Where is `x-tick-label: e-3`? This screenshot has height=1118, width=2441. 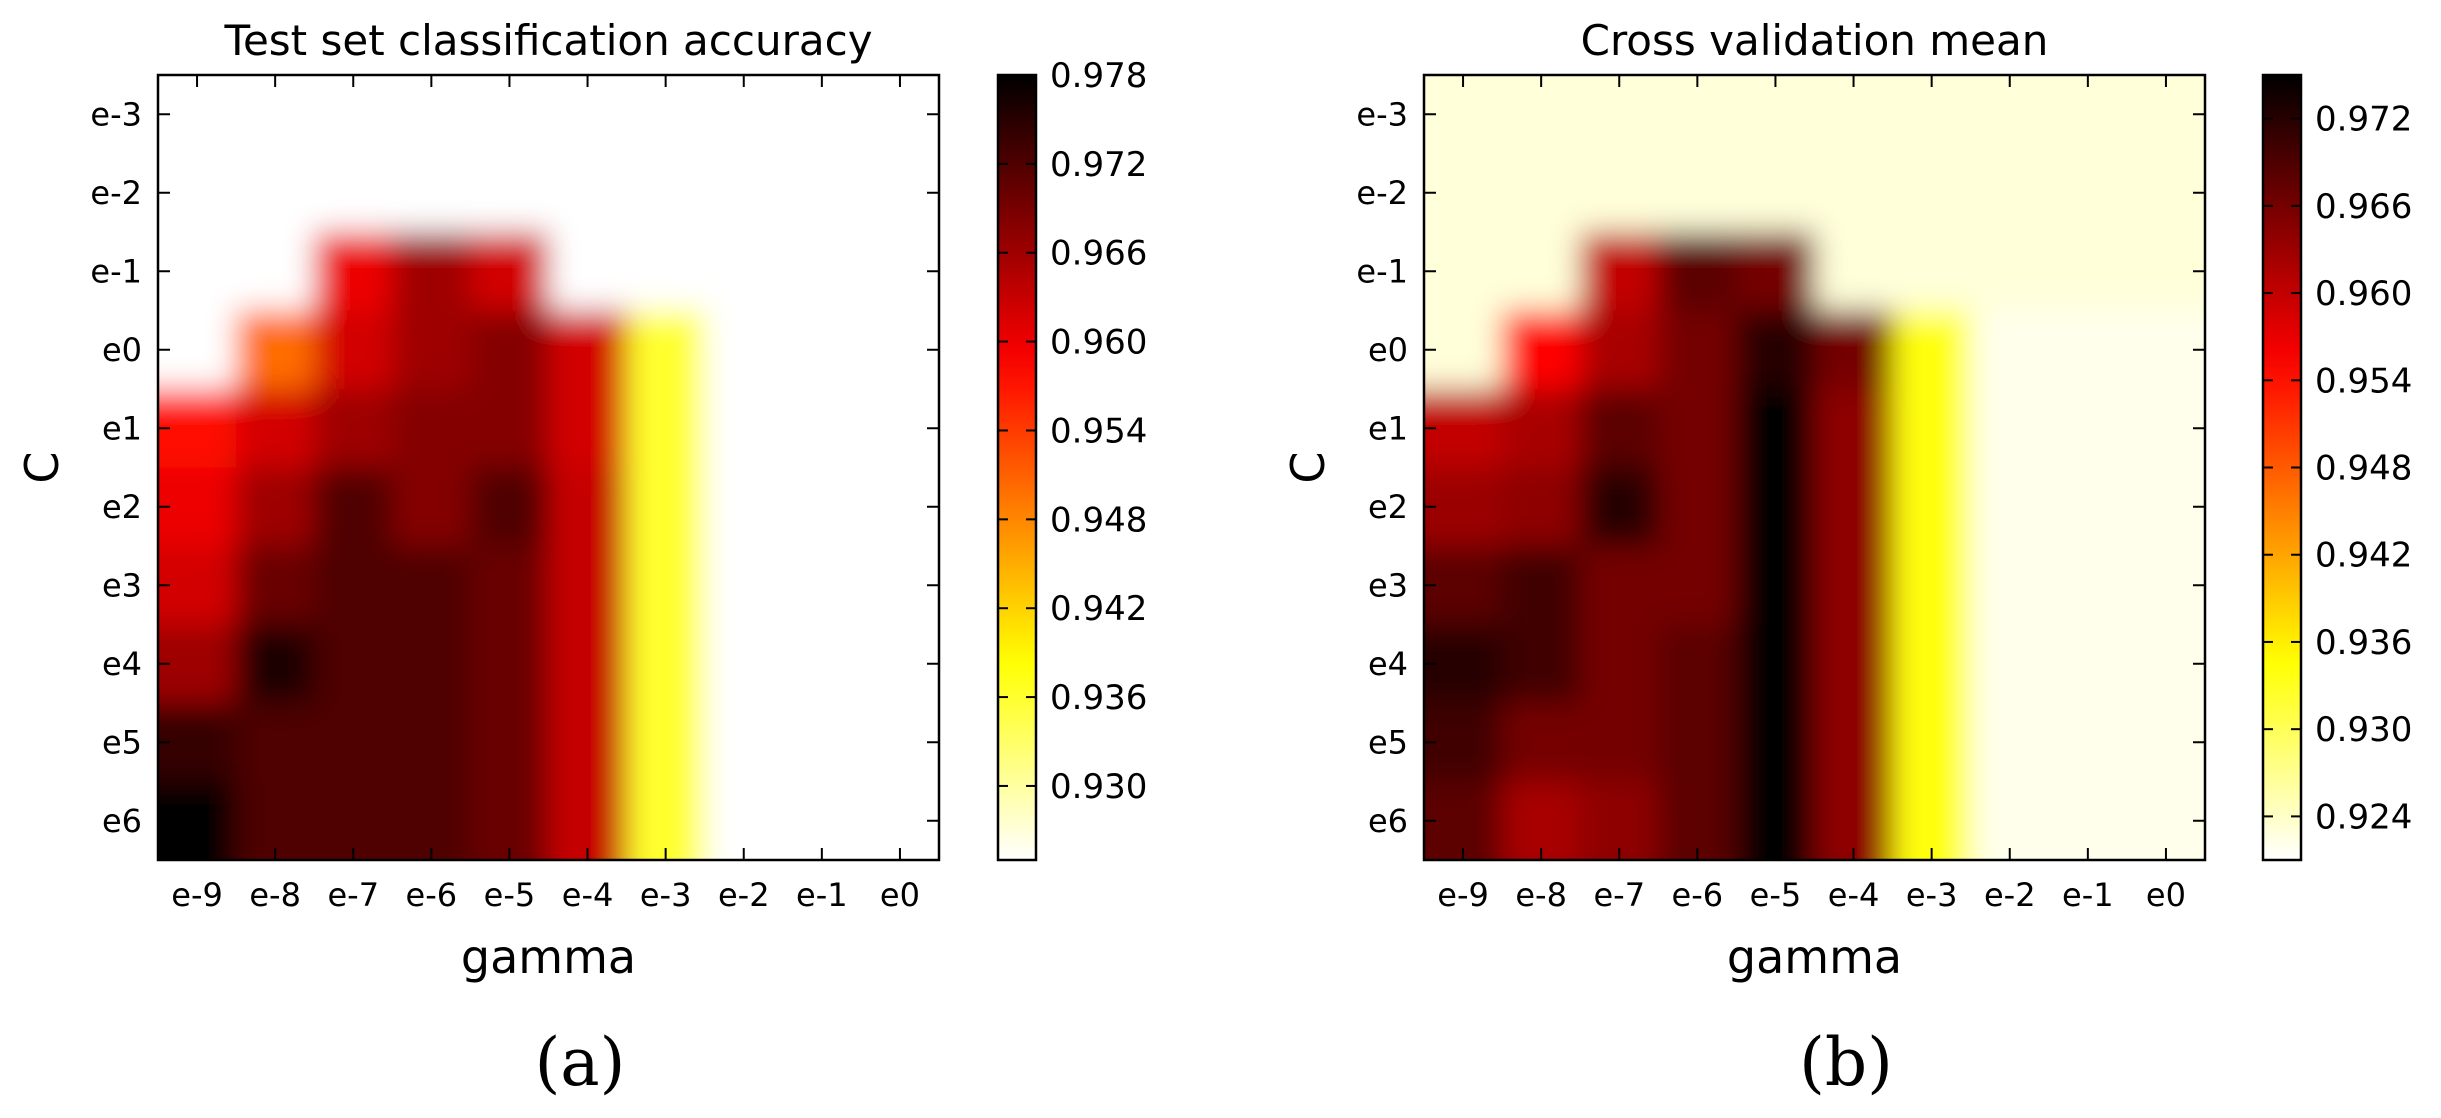
x-tick-label: e-3 is located at coordinates (1932, 895).